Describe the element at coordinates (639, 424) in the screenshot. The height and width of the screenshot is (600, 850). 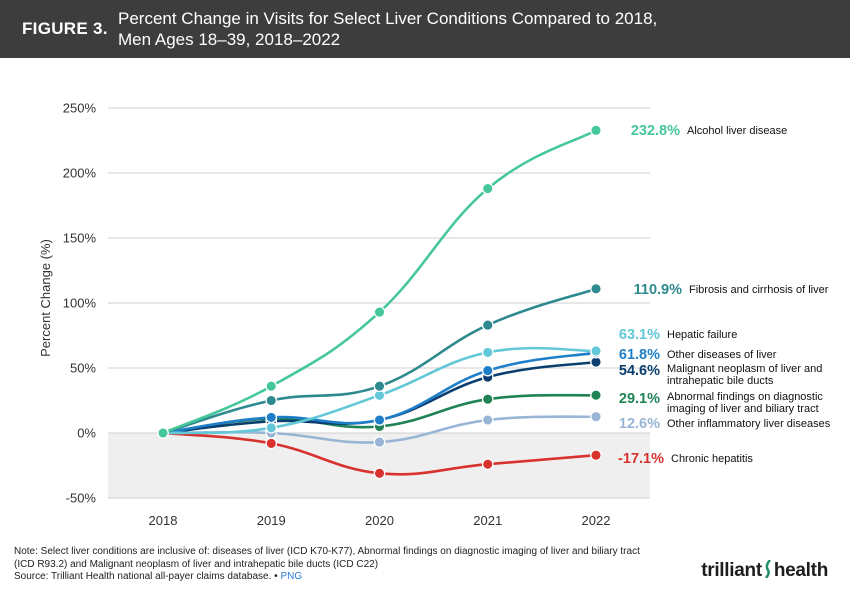
I see `end-value-label: 12.6%` at that location.